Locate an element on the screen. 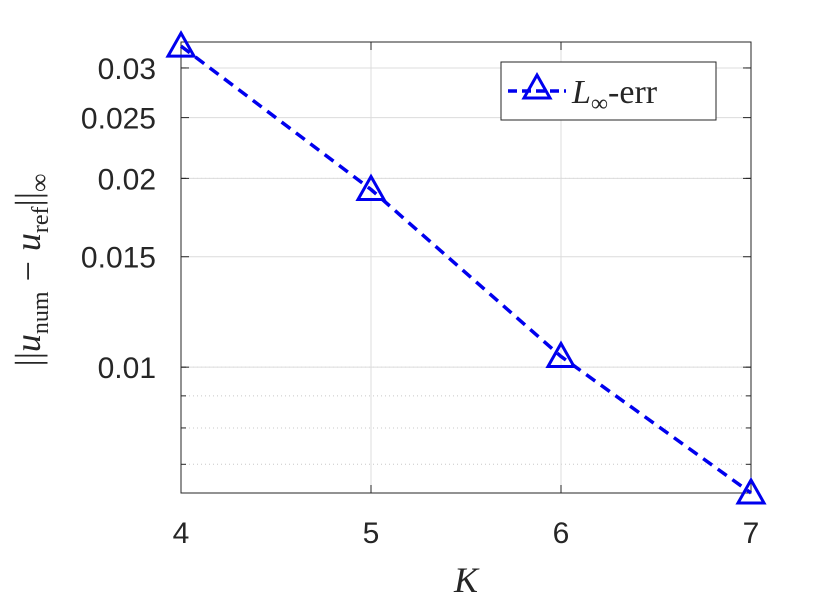 This screenshot has width=830, height=606. x-tick-label: 6 is located at coordinates (561, 533).